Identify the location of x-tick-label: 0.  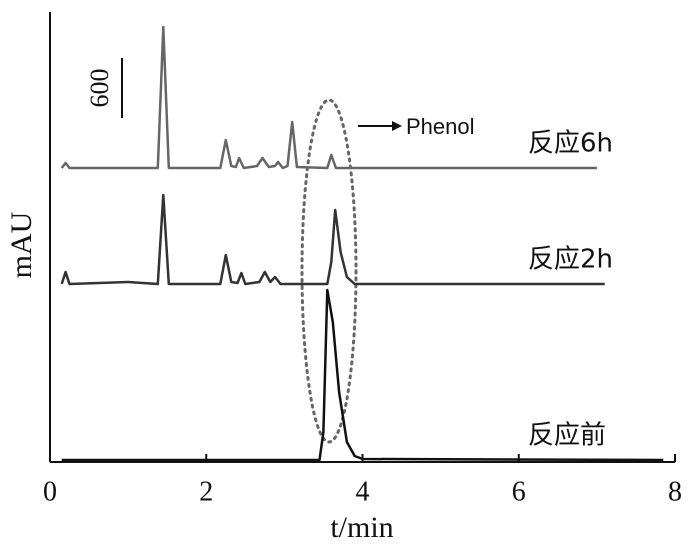
(50, 491).